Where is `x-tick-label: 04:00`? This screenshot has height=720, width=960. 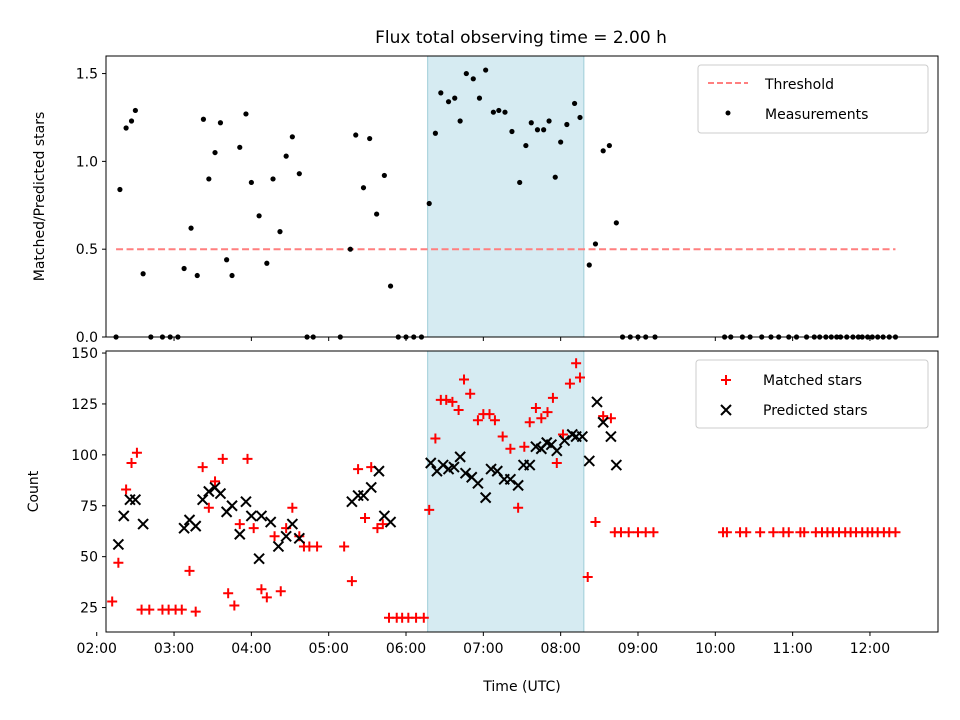 x-tick-label: 04:00 is located at coordinates (251, 649).